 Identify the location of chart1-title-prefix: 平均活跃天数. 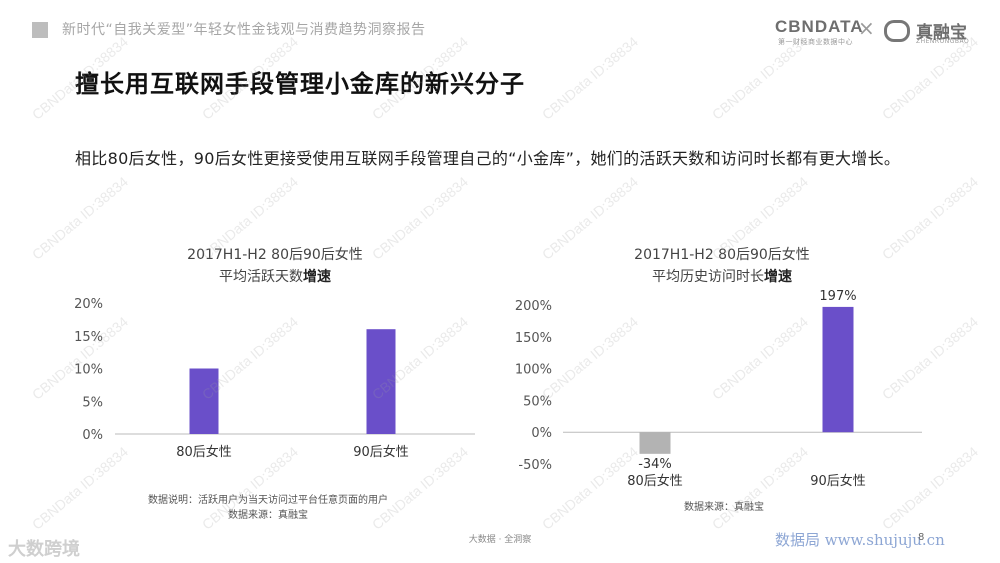
(261, 277).